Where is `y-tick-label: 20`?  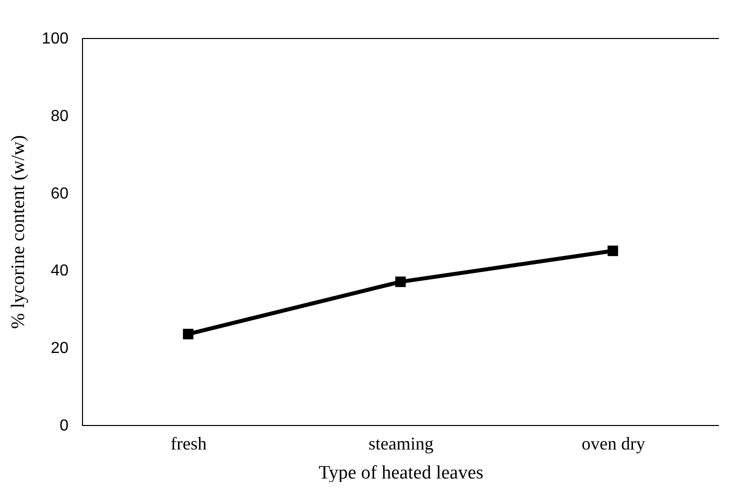
y-tick-label: 20 is located at coordinates (59, 349).